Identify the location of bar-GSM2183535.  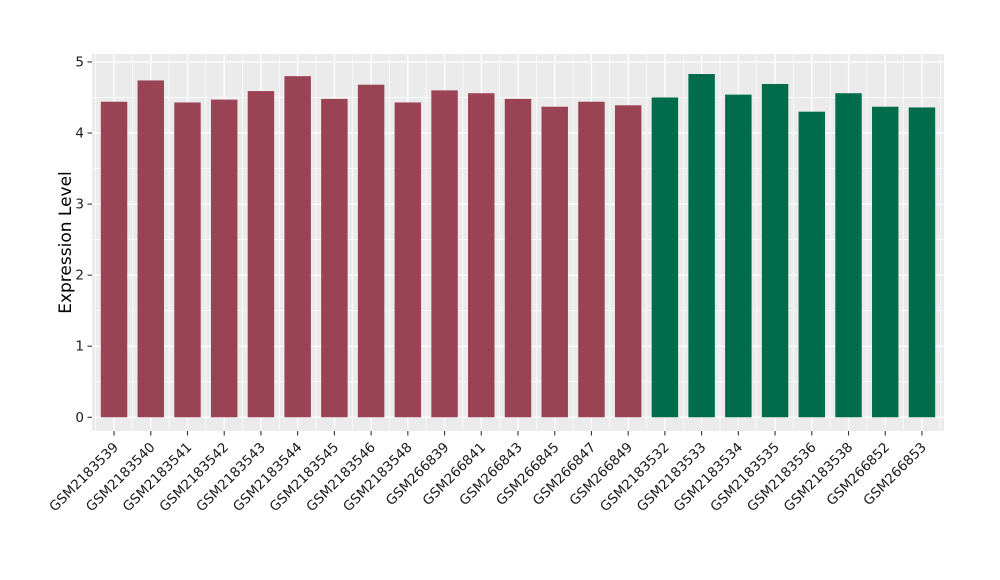
(775, 250).